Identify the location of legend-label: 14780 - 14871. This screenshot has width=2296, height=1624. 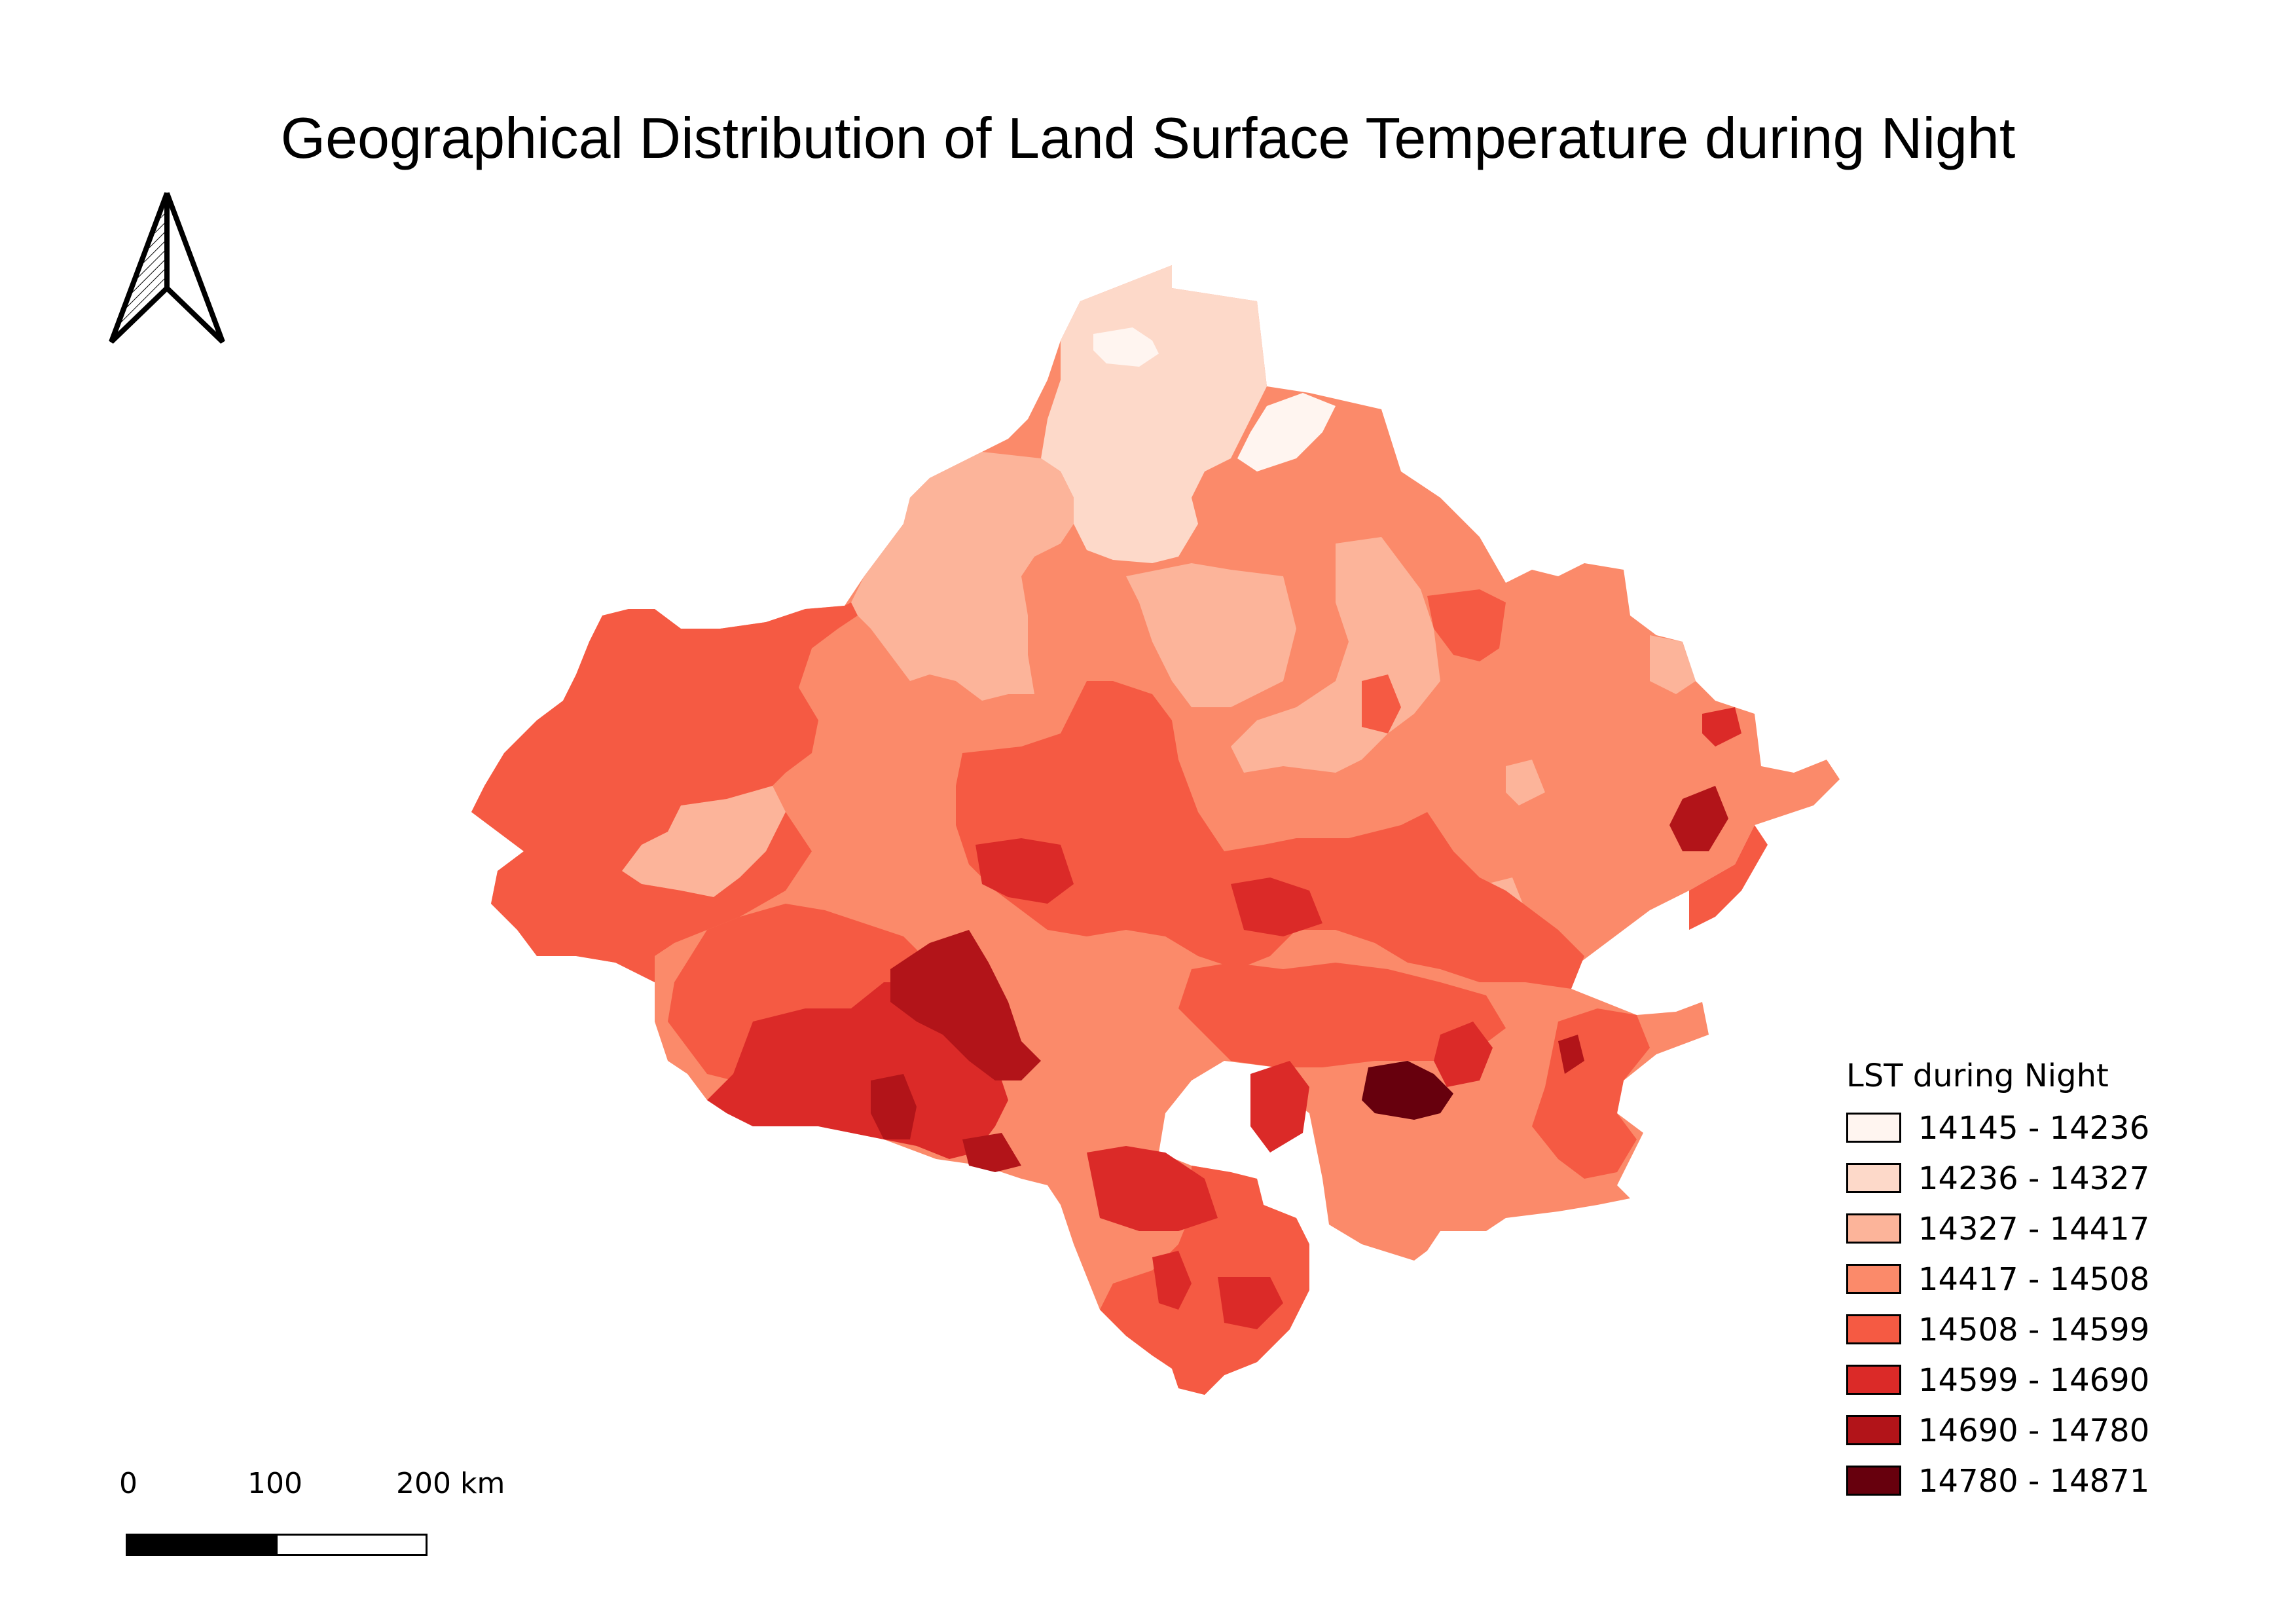
(2034, 1481).